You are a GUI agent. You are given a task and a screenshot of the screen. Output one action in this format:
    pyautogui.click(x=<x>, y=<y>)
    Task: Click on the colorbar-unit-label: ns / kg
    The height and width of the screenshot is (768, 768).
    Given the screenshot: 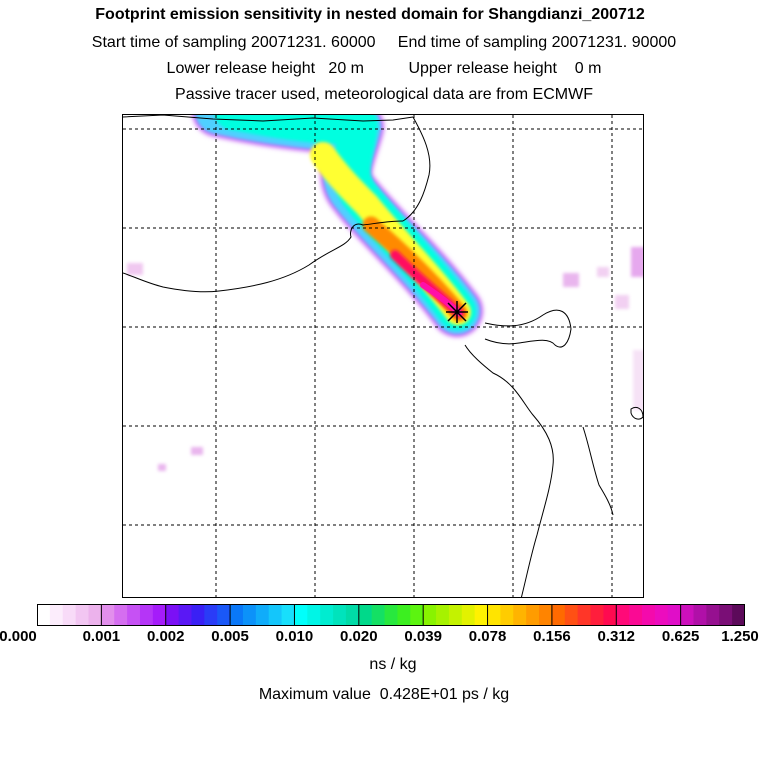 What is the action you would take?
    pyautogui.click(x=393, y=664)
    